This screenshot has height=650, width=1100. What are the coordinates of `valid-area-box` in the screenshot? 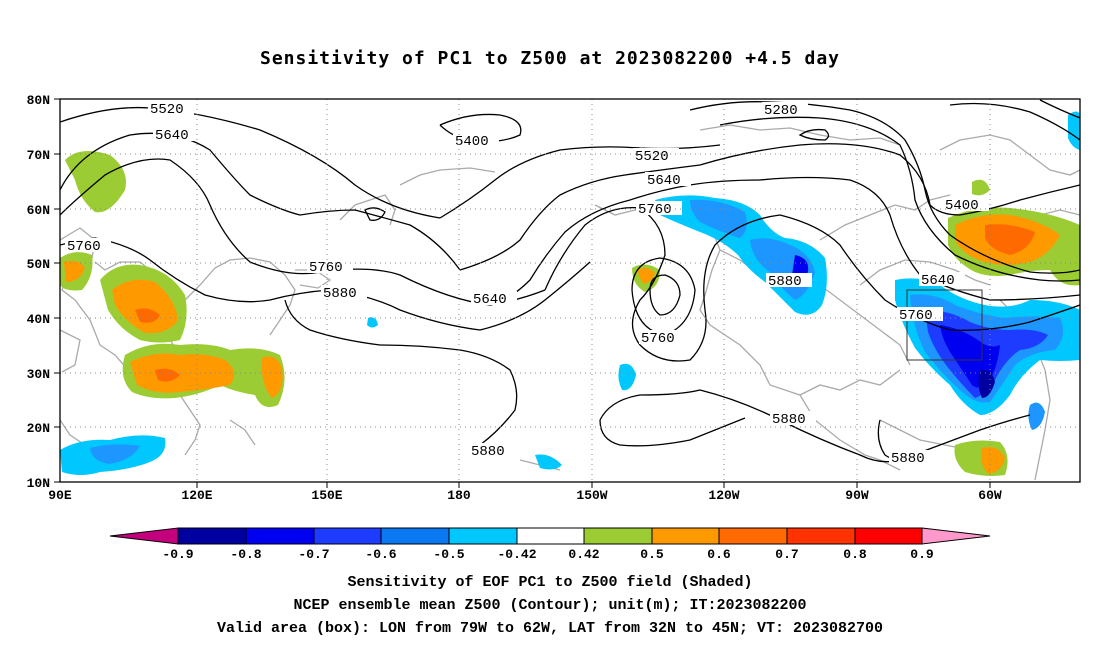 It's located at (944, 325).